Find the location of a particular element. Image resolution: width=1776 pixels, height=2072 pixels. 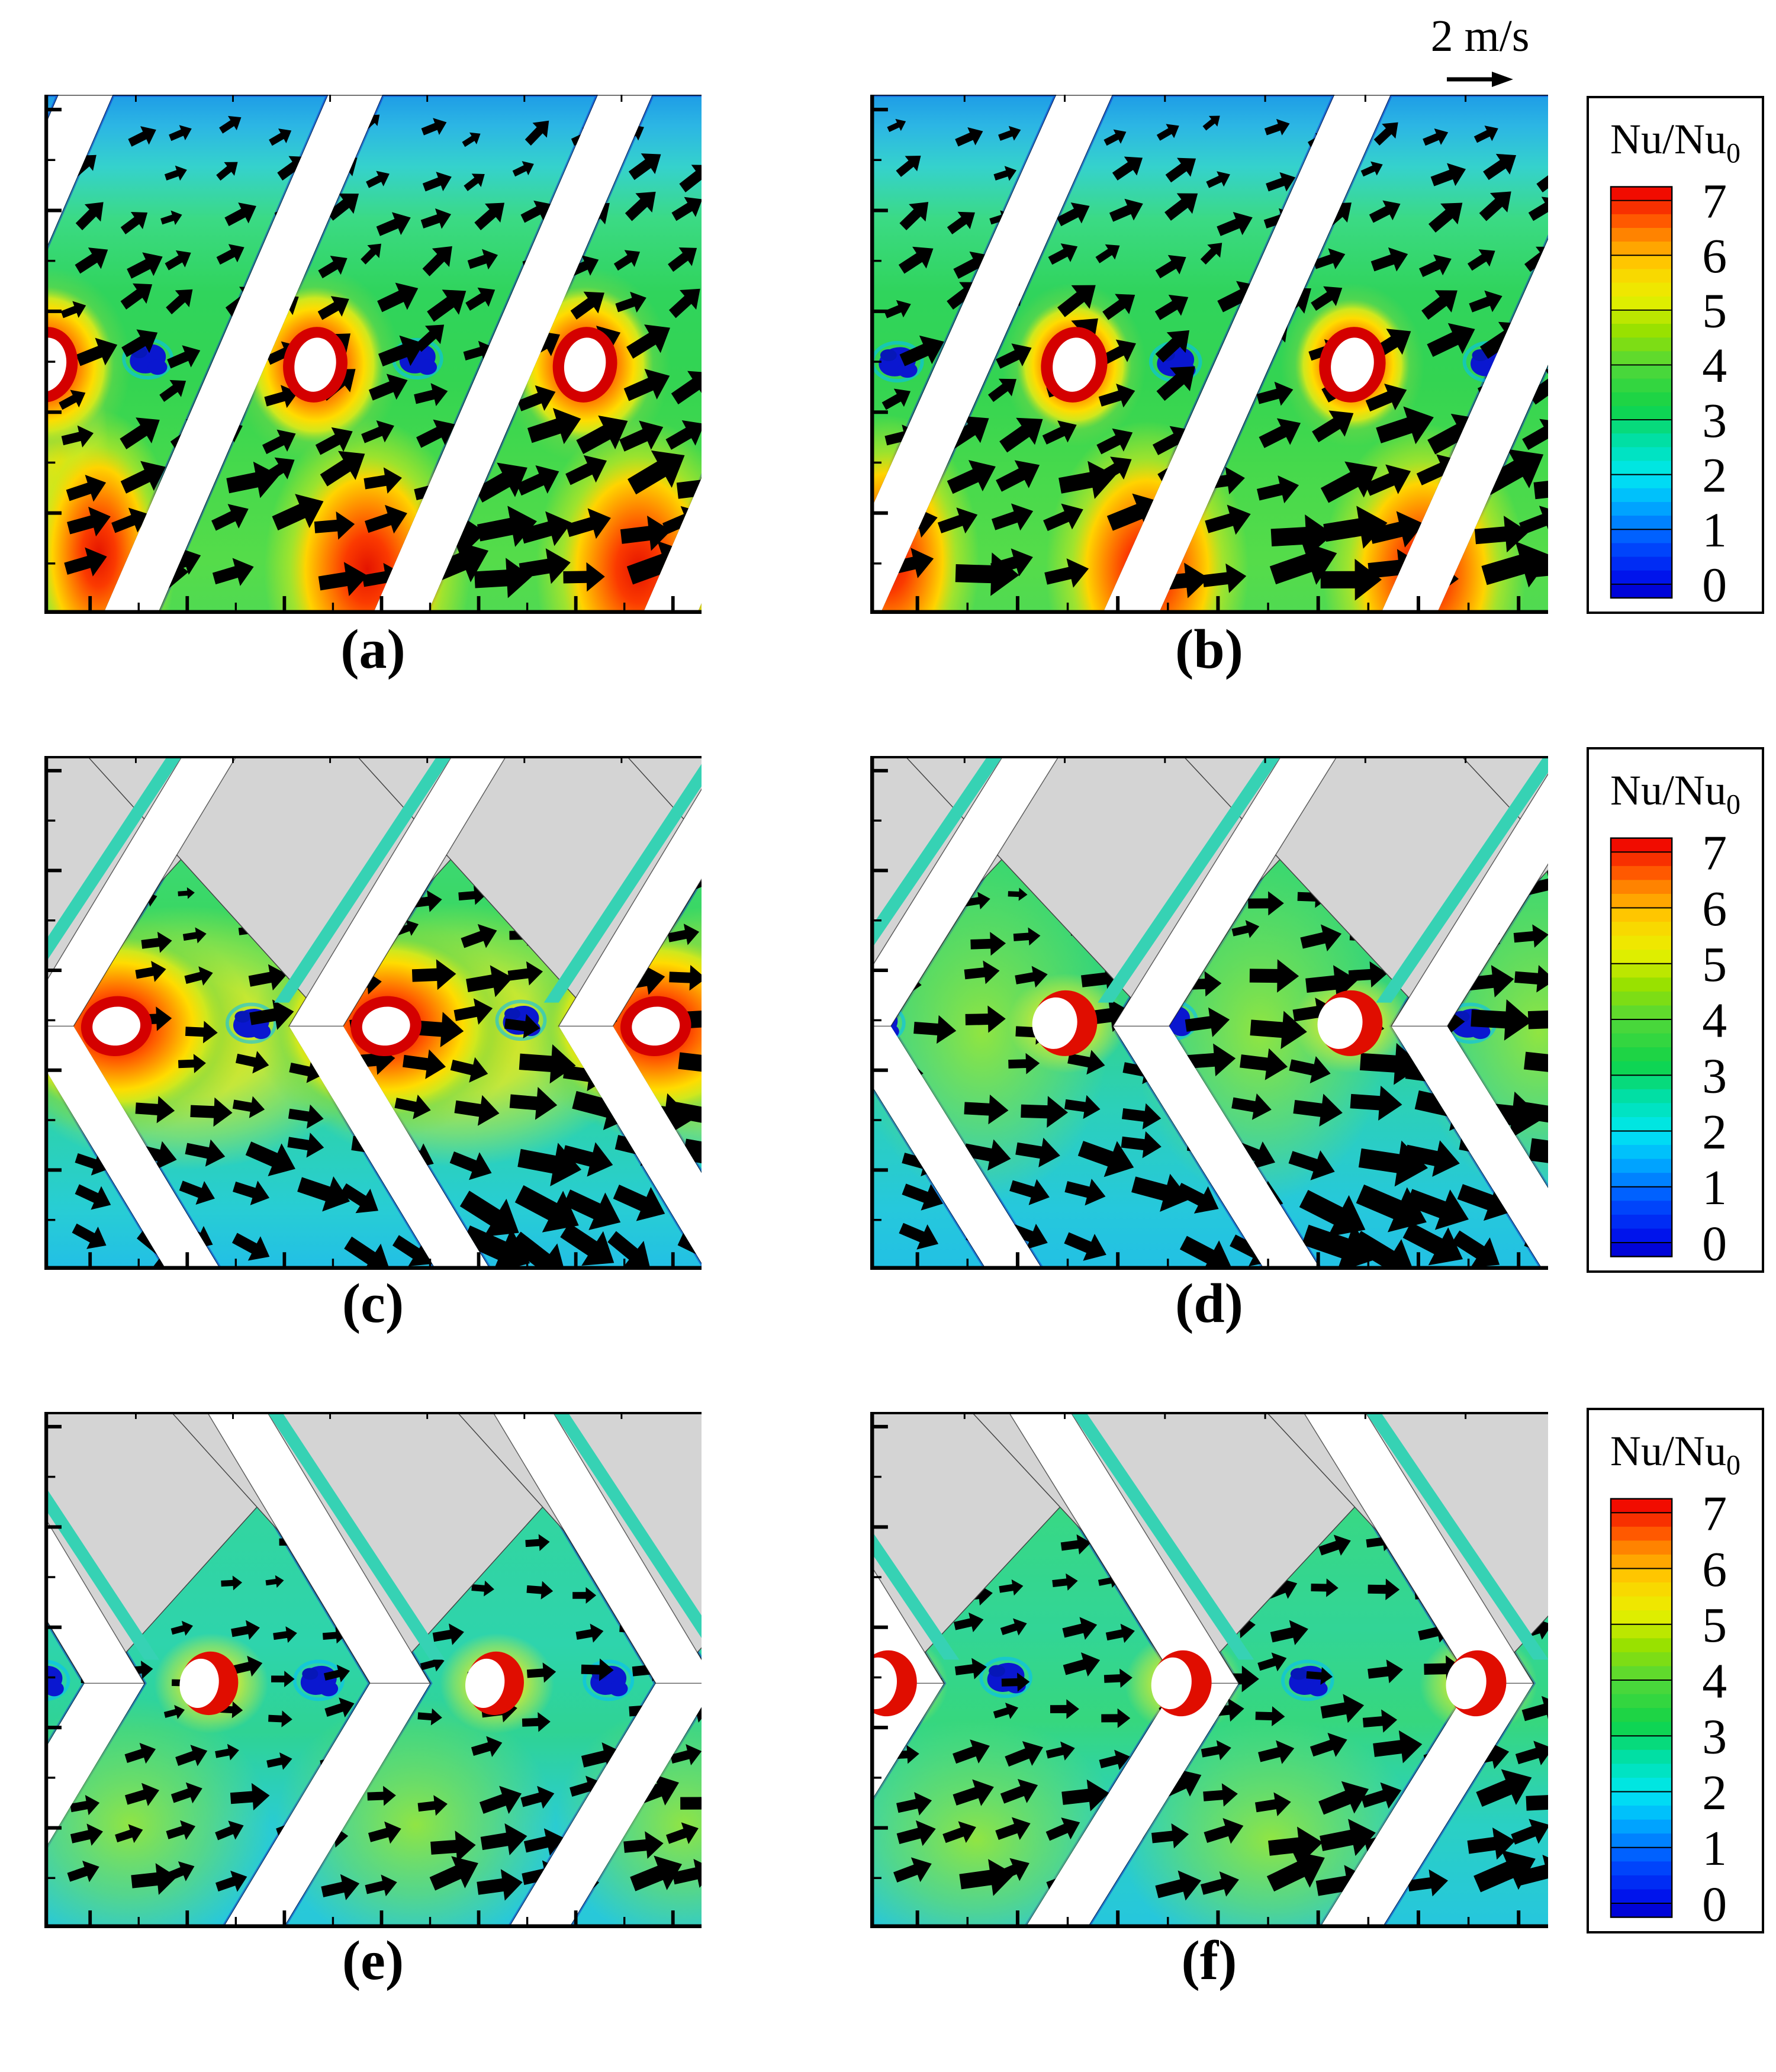

panel-d-plot is located at coordinates (1209, 1013).